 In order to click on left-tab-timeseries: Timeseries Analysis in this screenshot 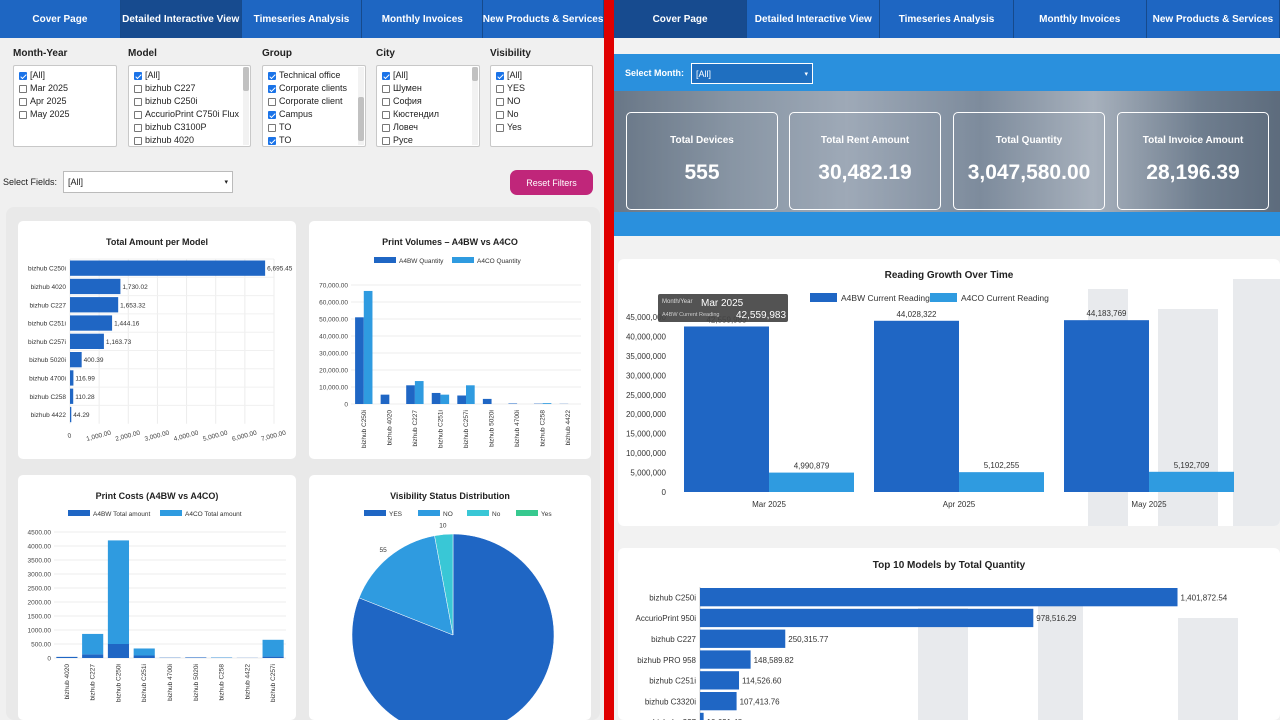, I will do `click(302, 19)`.